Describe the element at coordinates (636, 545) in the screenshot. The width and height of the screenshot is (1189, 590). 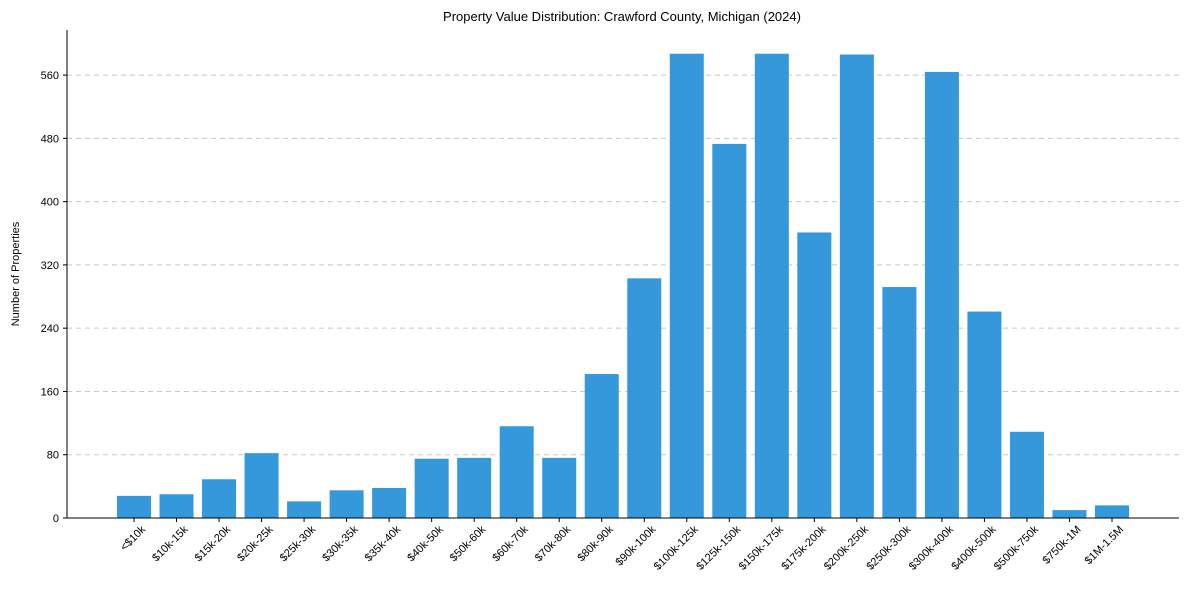
I see `x-tick-label: $90k-100k` at that location.